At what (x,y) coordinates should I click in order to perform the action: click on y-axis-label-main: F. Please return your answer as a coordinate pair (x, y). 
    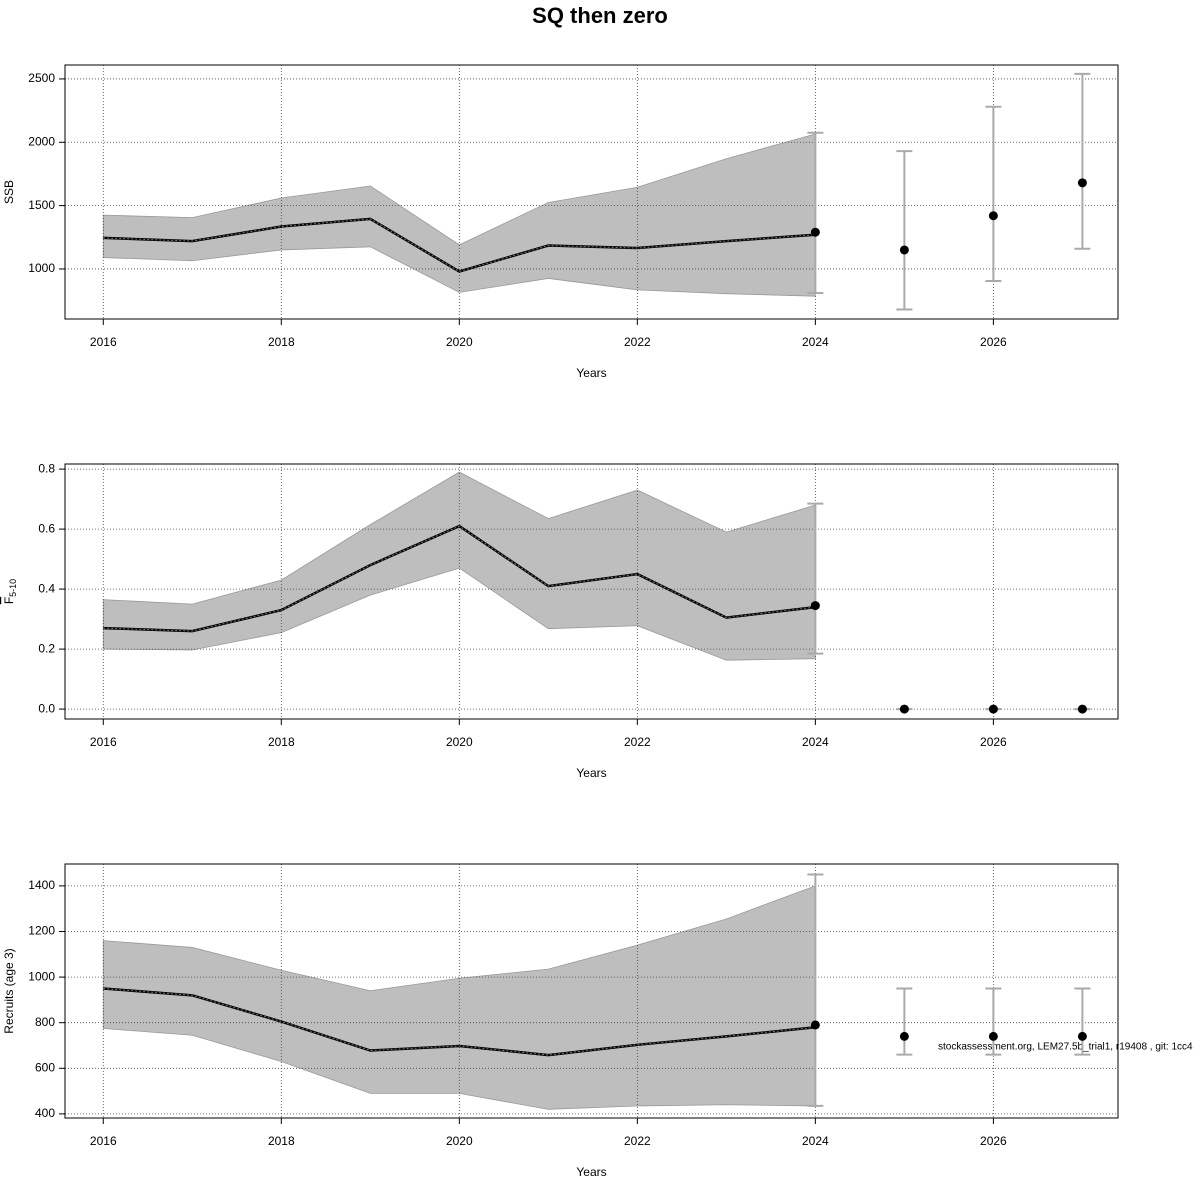
    Looking at the image, I should click on (9, 600).